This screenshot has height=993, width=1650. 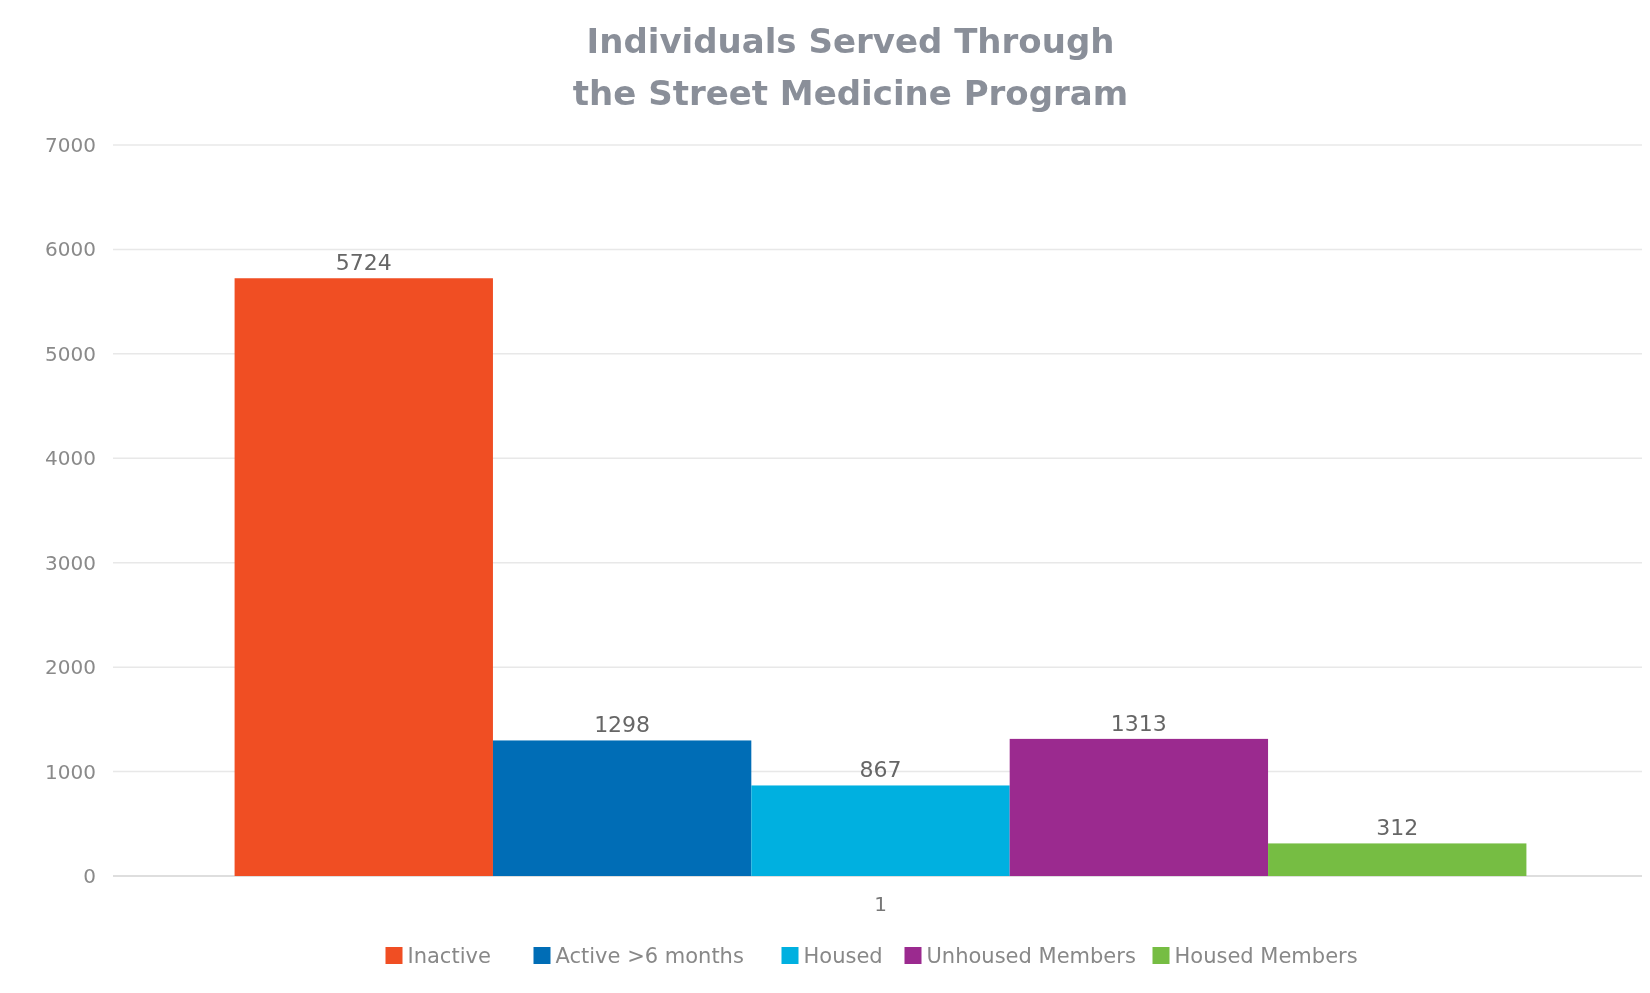 I want to click on legend-label: Housed Members, so click(x=1266, y=956).